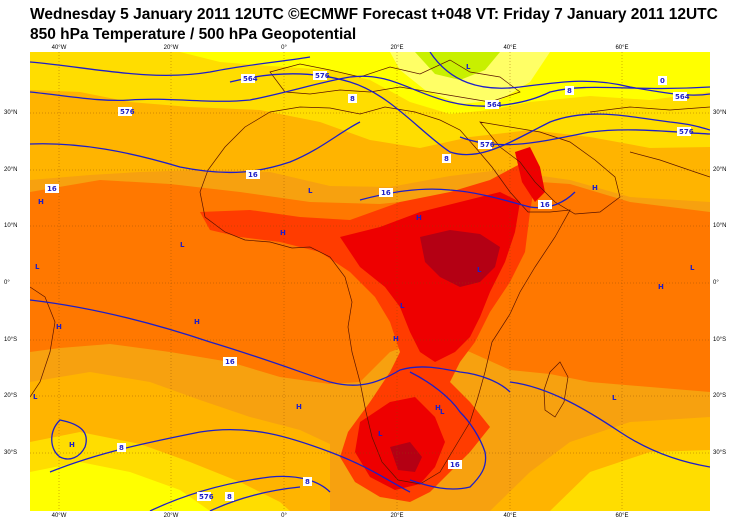 Image resolution: width=739 pixels, height=528 pixels. What do you see at coordinates (59, 516) in the screenshot?
I see `lon-label-40w-bottom: 40°W` at bounding box center [59, 516].